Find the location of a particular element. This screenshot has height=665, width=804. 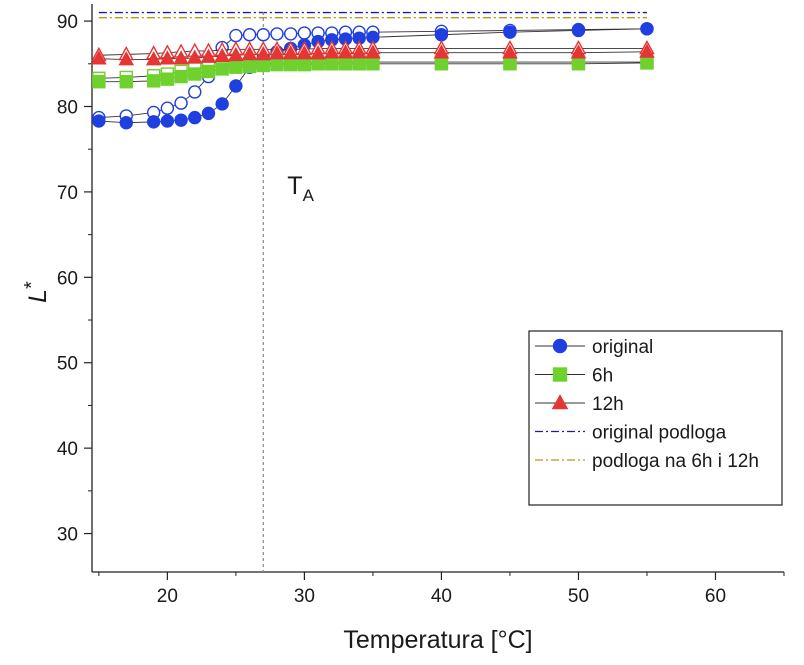

series-layer is located at coordinates (373, 76).